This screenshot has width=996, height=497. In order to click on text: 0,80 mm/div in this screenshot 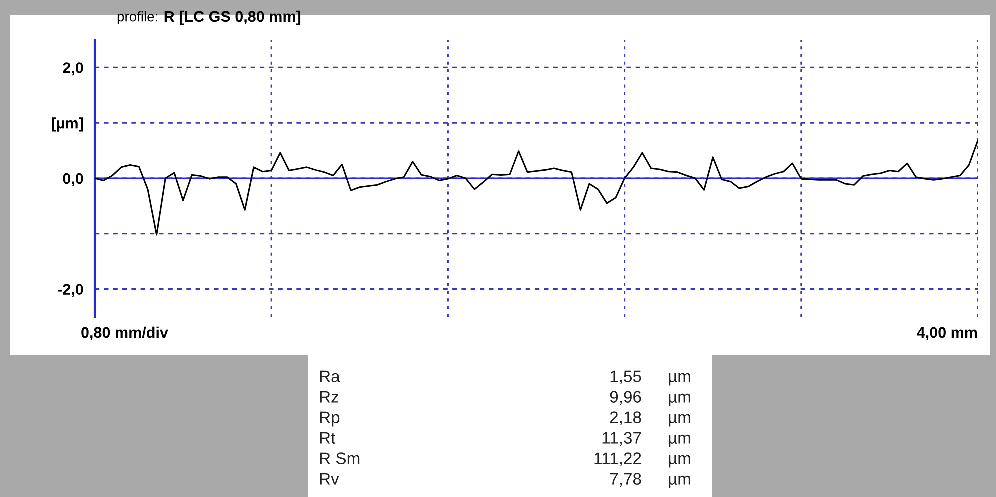, I will do `click(125, 333)`.